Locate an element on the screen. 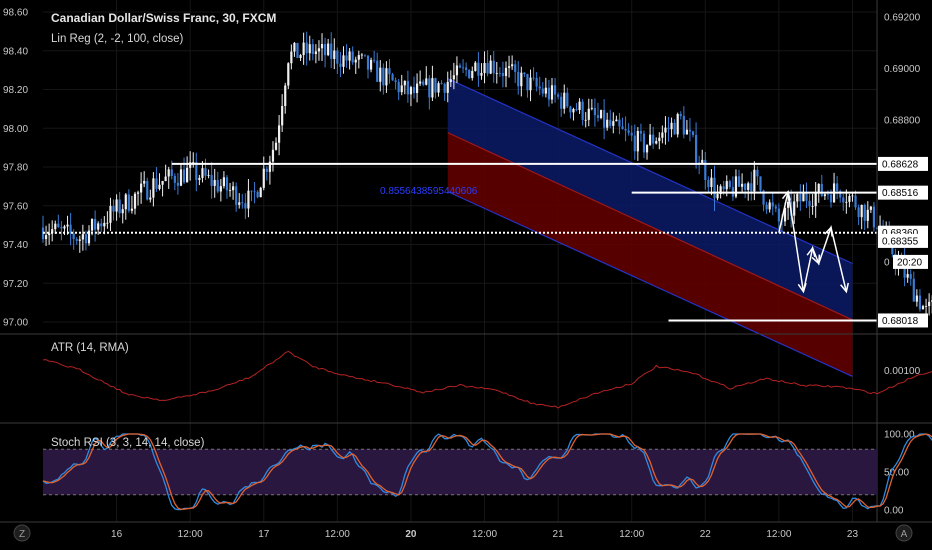  right-tick-label: 0.68800 is located at coordinates (902, 120).